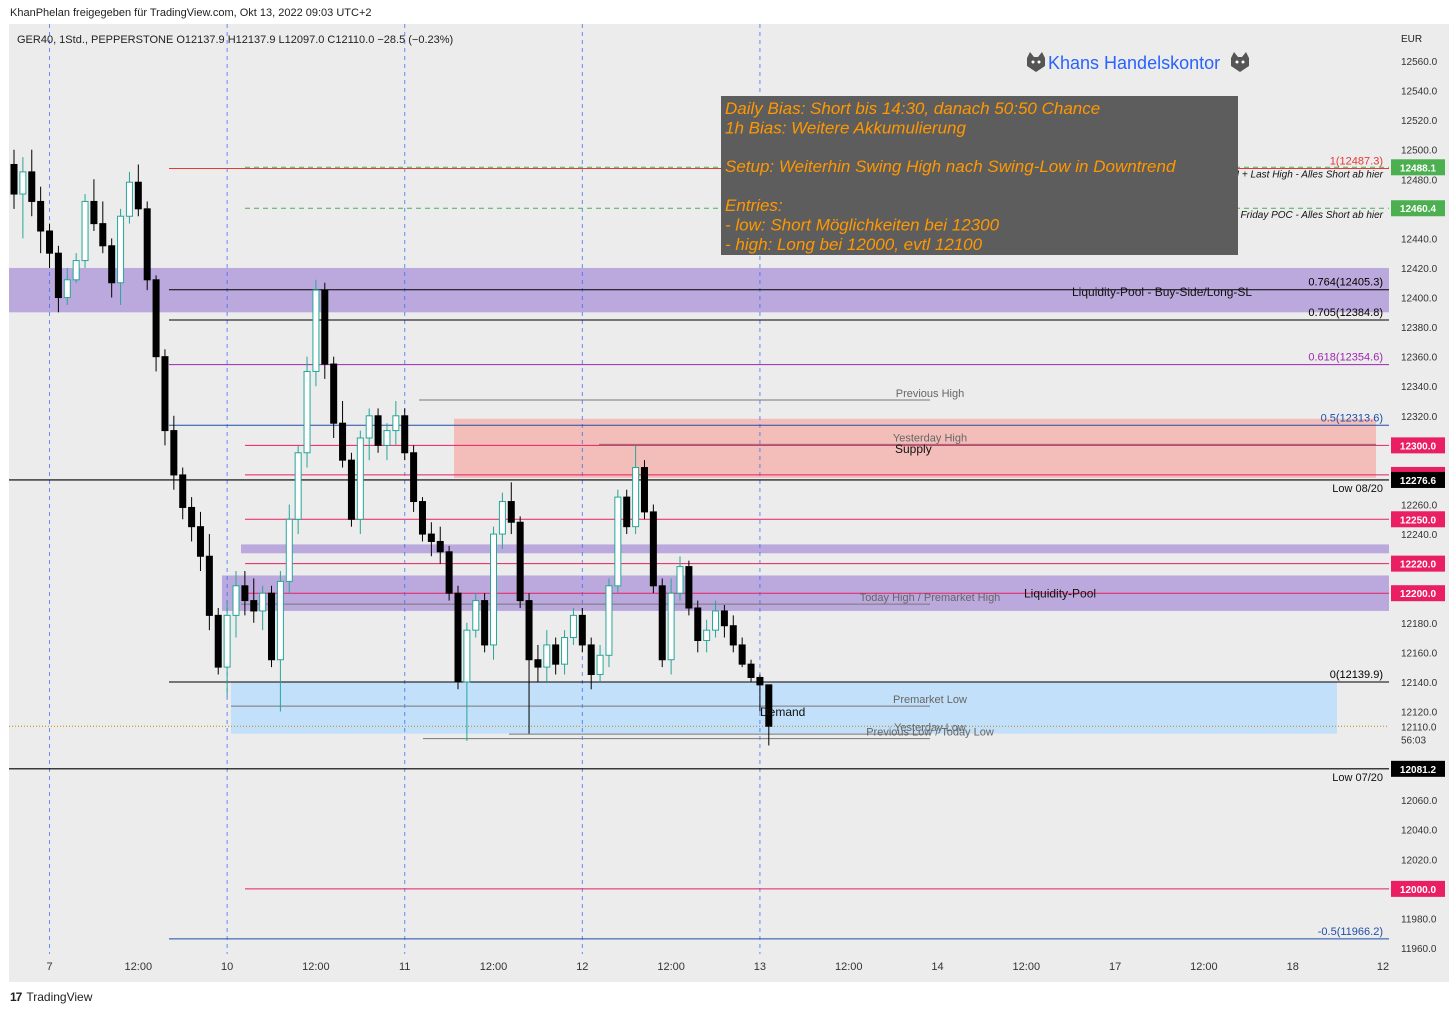  What do you see at coordinates (1418, 594) in the screenshot?
I see `price-tag-label: 12200.0` at bounding box center [1418, 594].